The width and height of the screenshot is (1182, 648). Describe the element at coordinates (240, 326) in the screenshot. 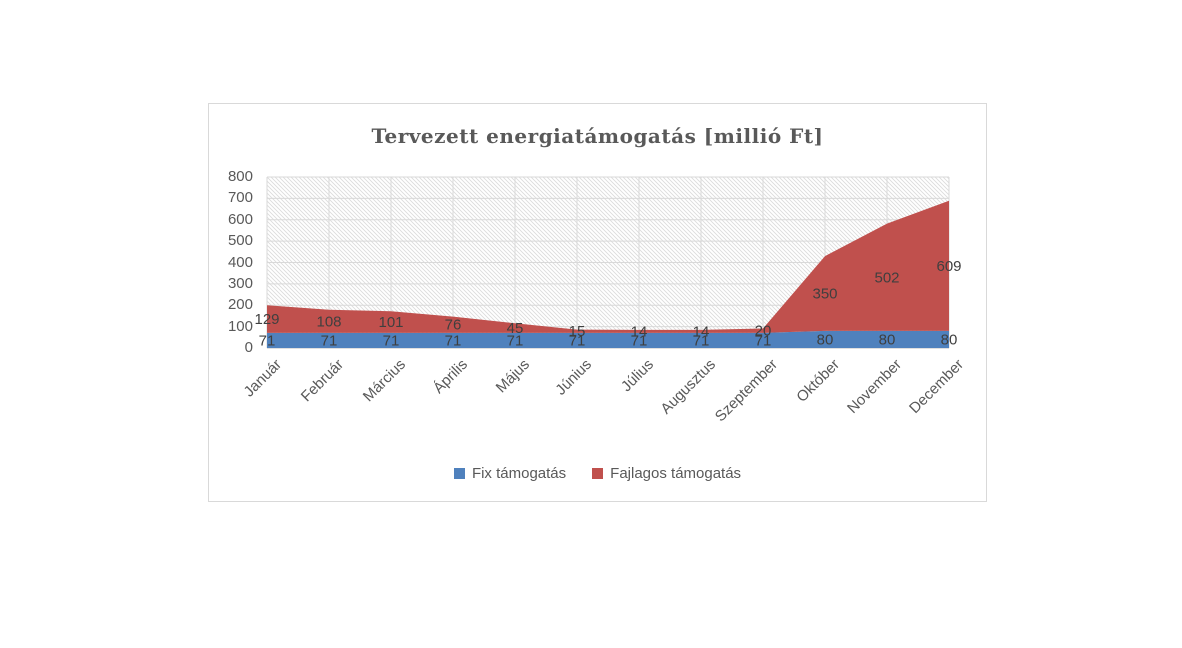

I see `y-axis-tick: 100` at that location.